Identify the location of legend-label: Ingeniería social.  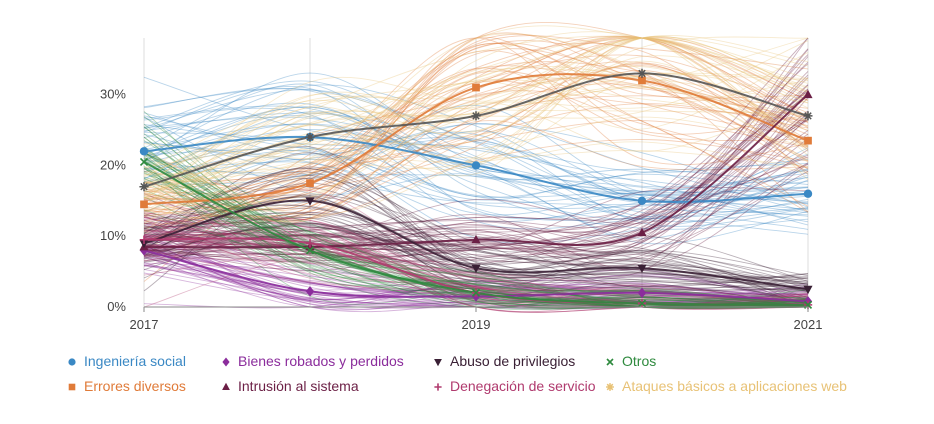
(135, 361).